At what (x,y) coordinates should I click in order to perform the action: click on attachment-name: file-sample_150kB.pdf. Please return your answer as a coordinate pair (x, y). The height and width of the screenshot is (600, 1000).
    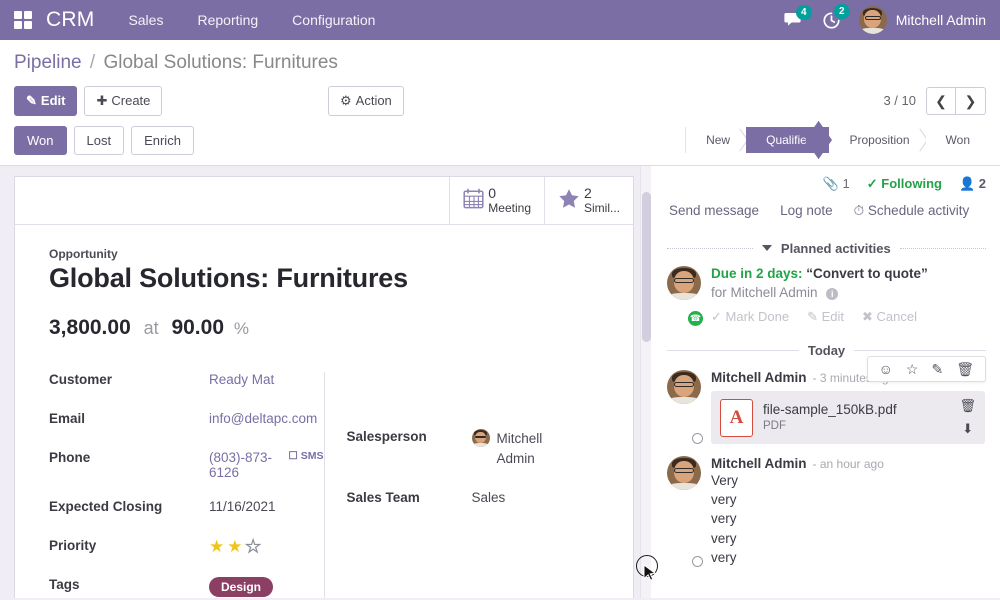
    Looking at the image, I should click on (830, 410).